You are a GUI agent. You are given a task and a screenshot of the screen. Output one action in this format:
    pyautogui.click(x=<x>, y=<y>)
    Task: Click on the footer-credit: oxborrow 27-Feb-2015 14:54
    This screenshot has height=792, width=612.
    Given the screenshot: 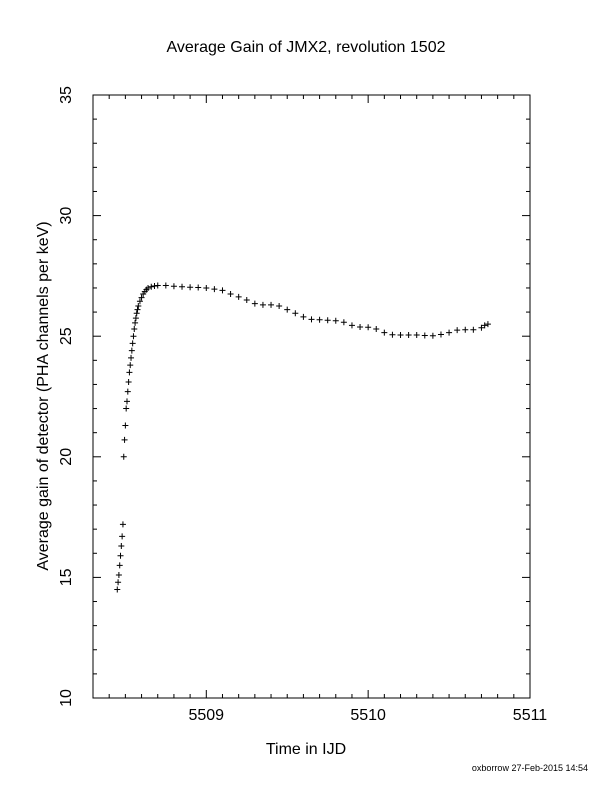 What is the action you would take?
    pyautogui.click(x=530, y=768)
    